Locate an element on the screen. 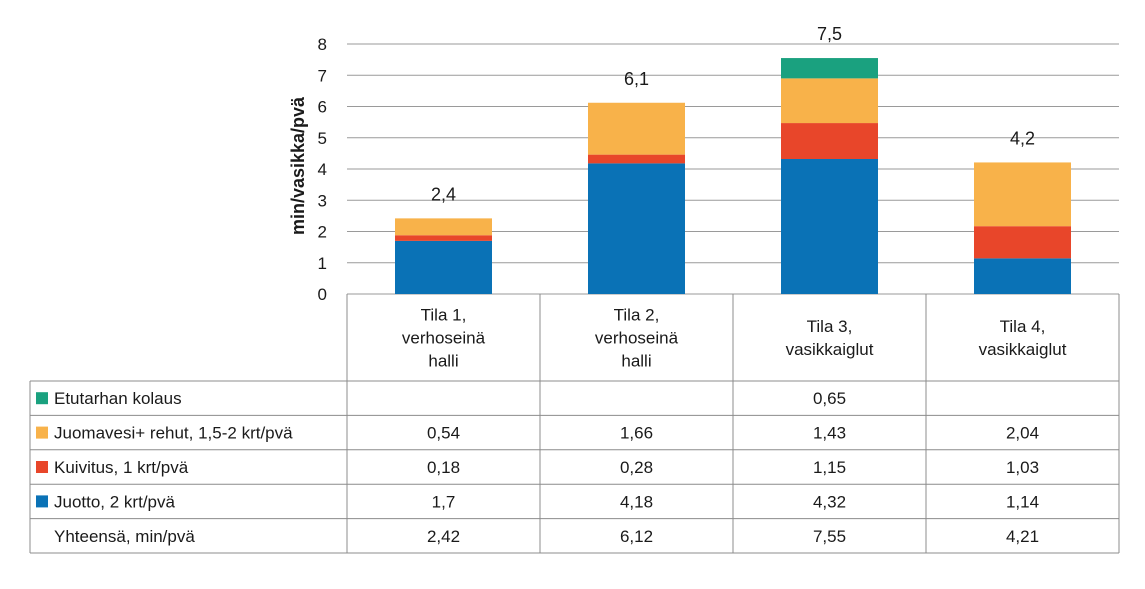 This screenshot has height=589, width=1145. y-axis-label: min/vasikka/pvä is located at coordinates (298, 165).